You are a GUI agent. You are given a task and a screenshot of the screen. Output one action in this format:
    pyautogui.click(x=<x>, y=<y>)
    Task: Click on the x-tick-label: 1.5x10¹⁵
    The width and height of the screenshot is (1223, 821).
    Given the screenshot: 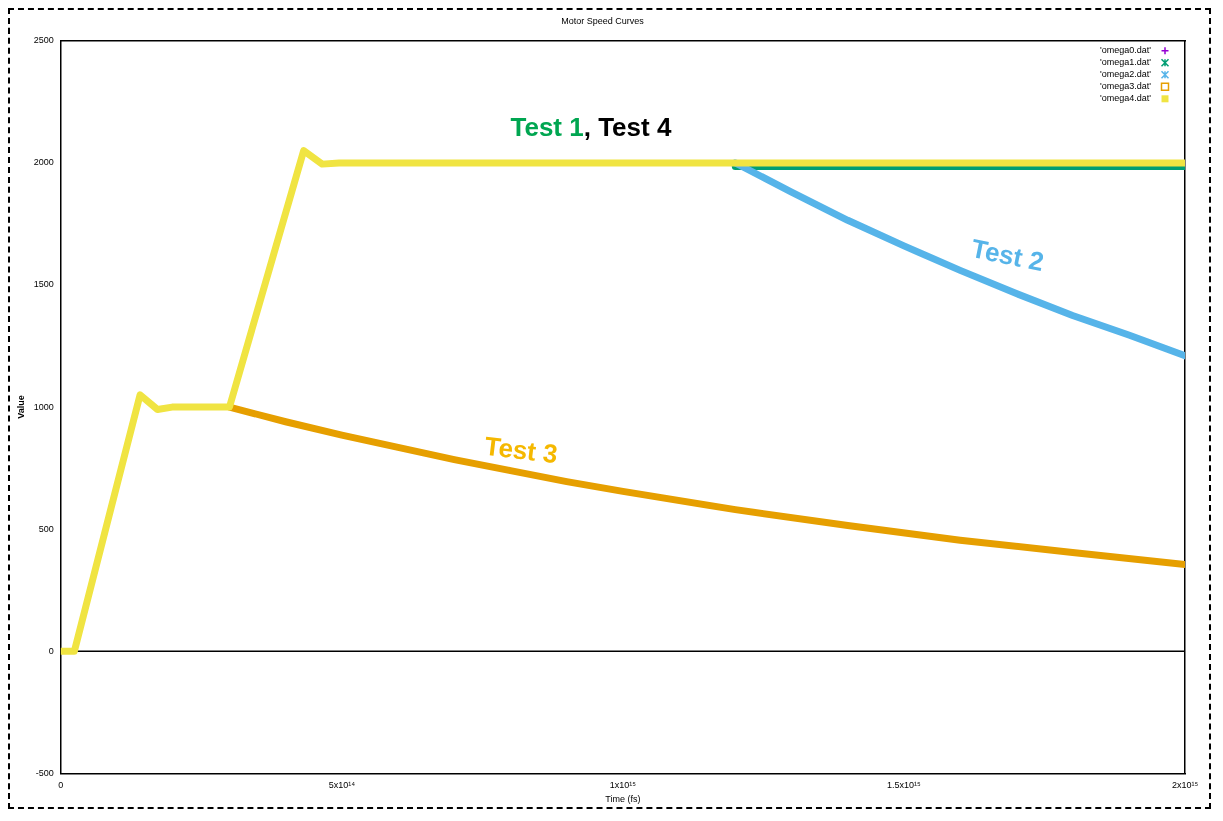 What is the action you would take?
    pyautogui.click(x=904, y=785)
    